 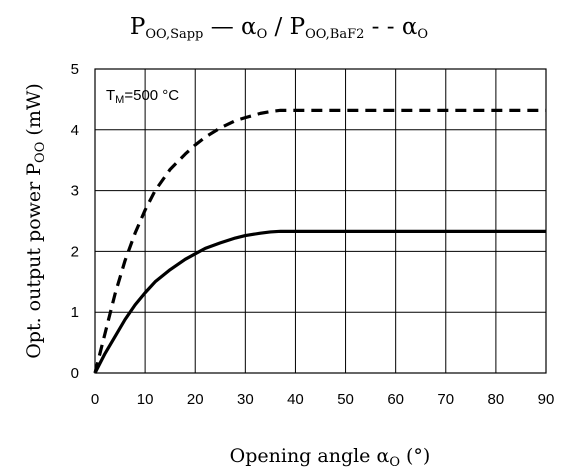 I want to click on title-dash2: - -, so click(x=382, y=27).